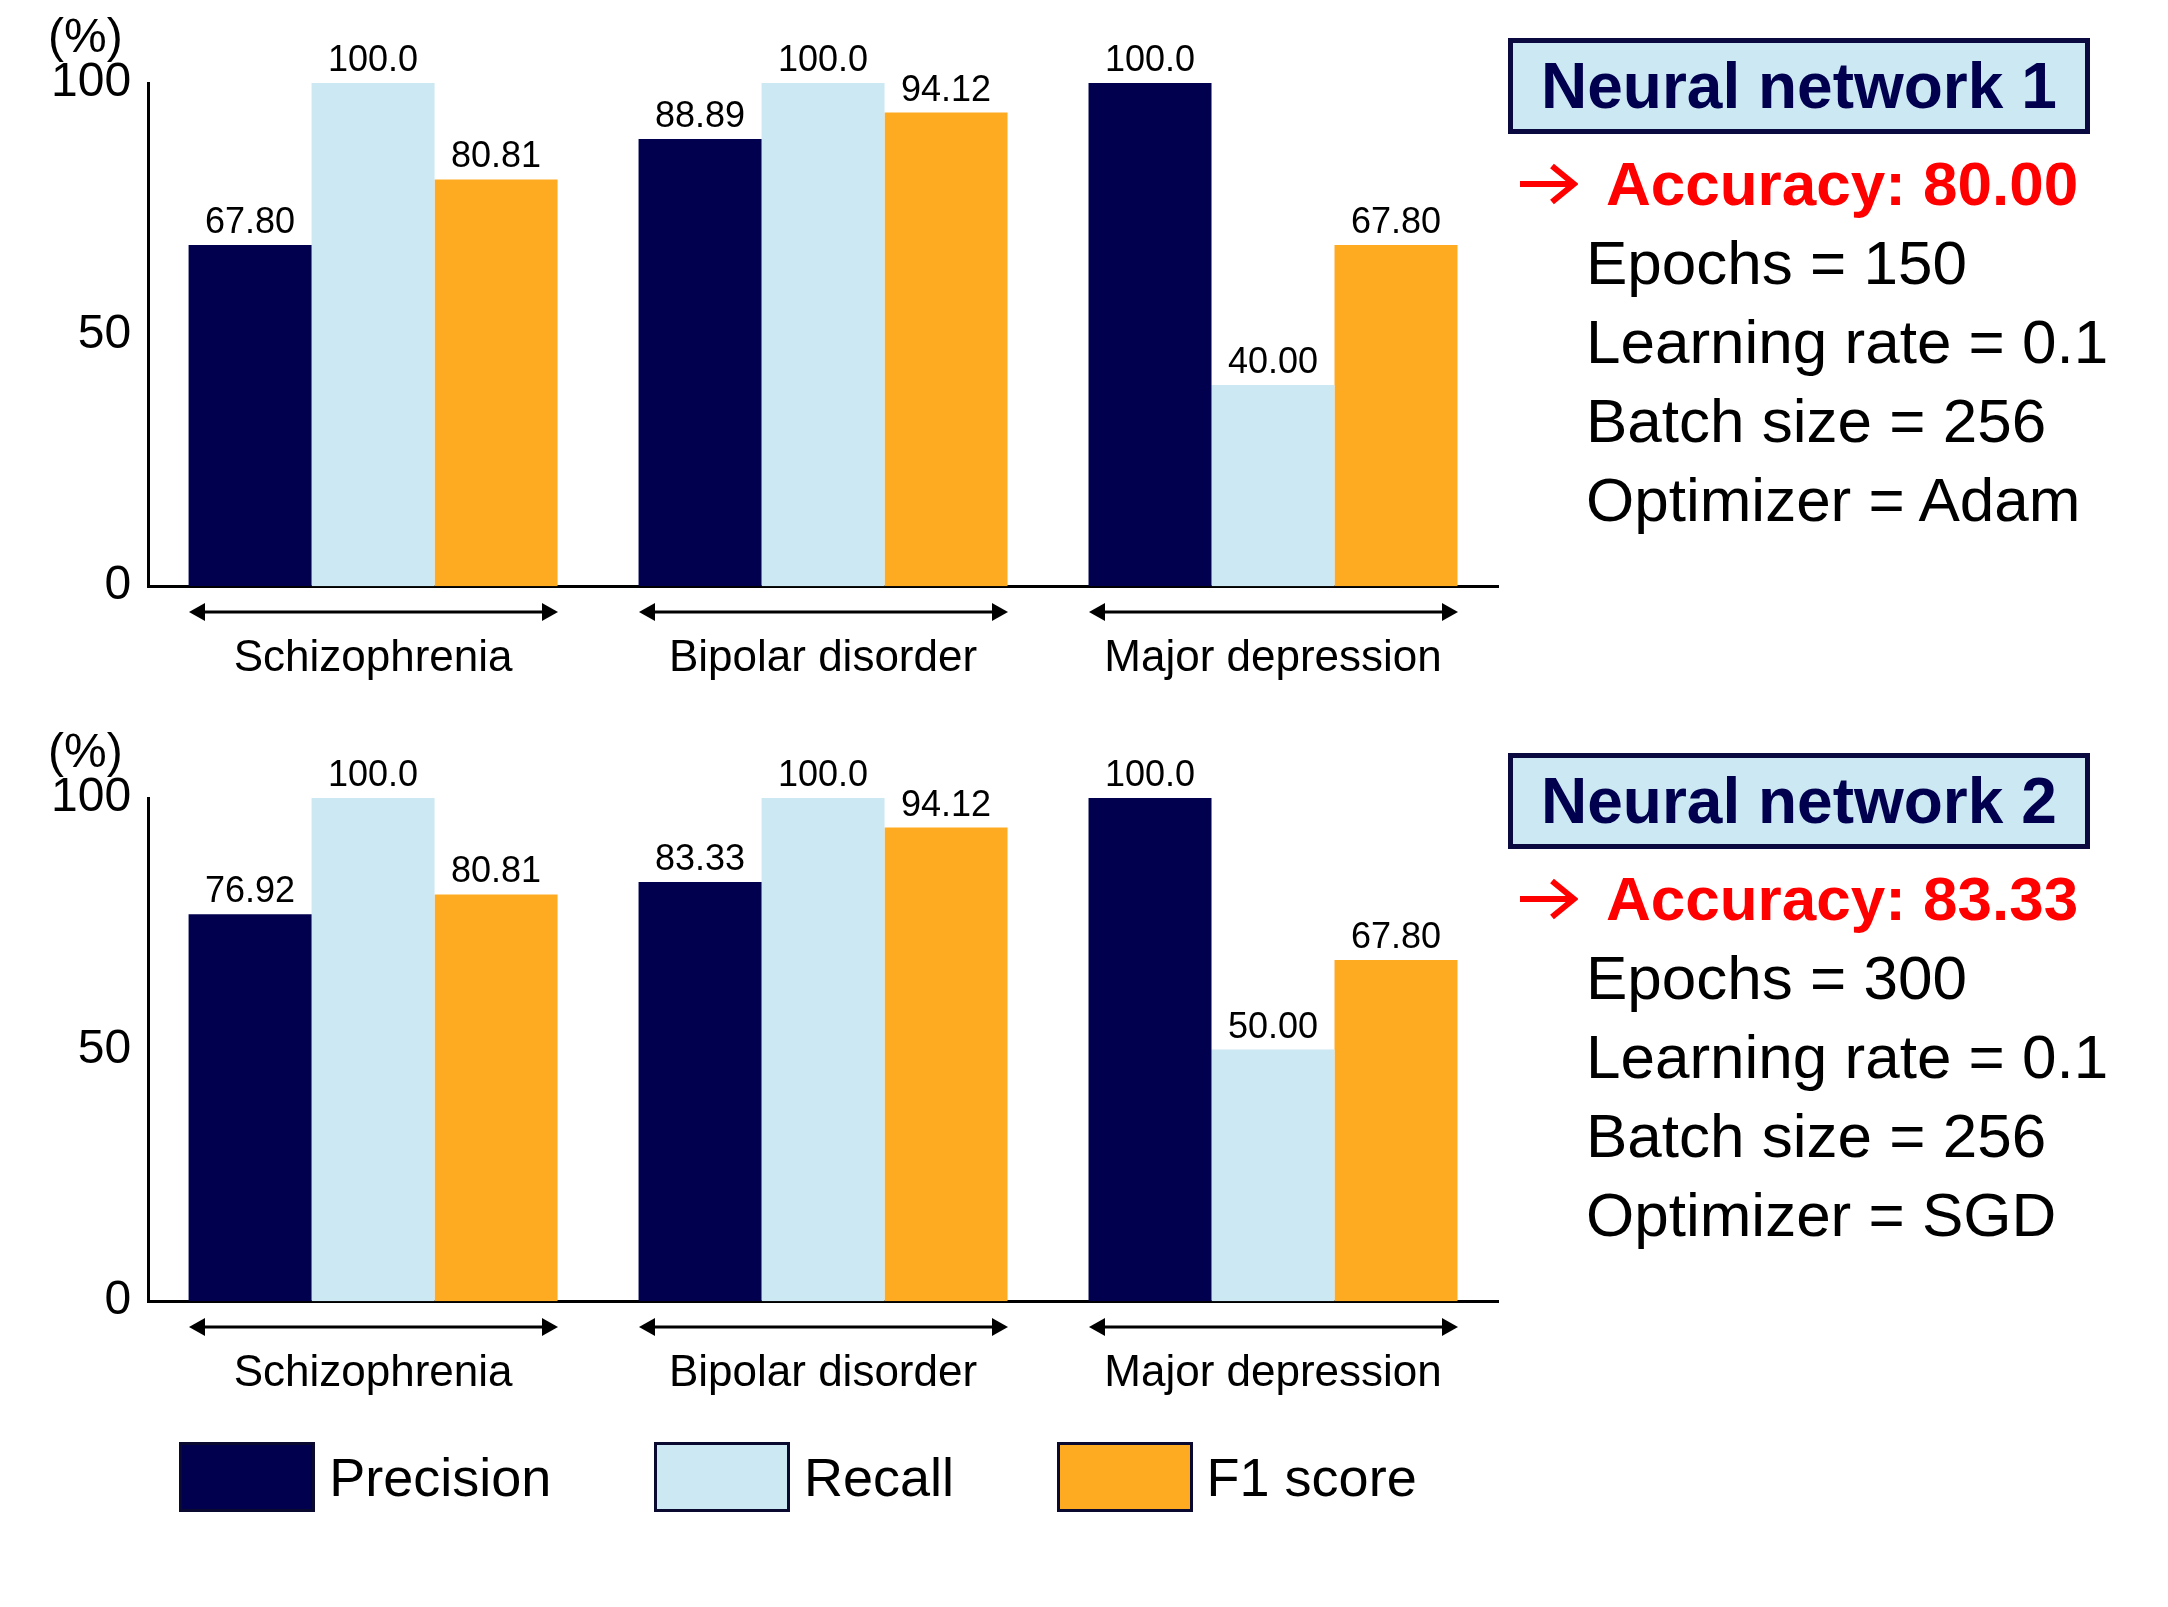 Image resolution: width=2168 pixels, height=1607 pixels. What do you see at coordinates (1822, 1214) in the screenshot?
I see `text: Optimizer = SGD` at bounding box center [1822, 1214].